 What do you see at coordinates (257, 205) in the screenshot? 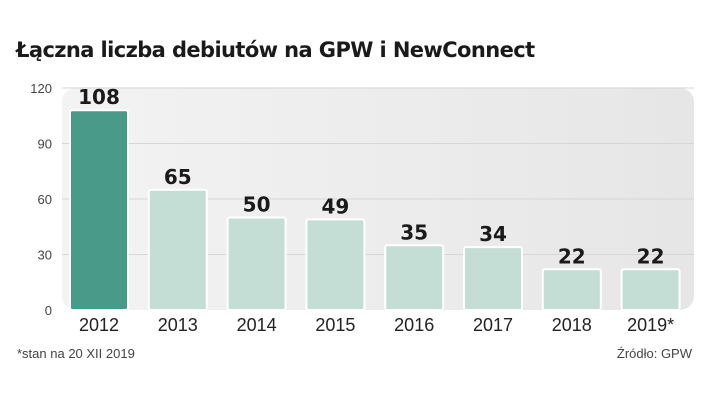
I see `data-label: 50` at bounding box center [257, 205].